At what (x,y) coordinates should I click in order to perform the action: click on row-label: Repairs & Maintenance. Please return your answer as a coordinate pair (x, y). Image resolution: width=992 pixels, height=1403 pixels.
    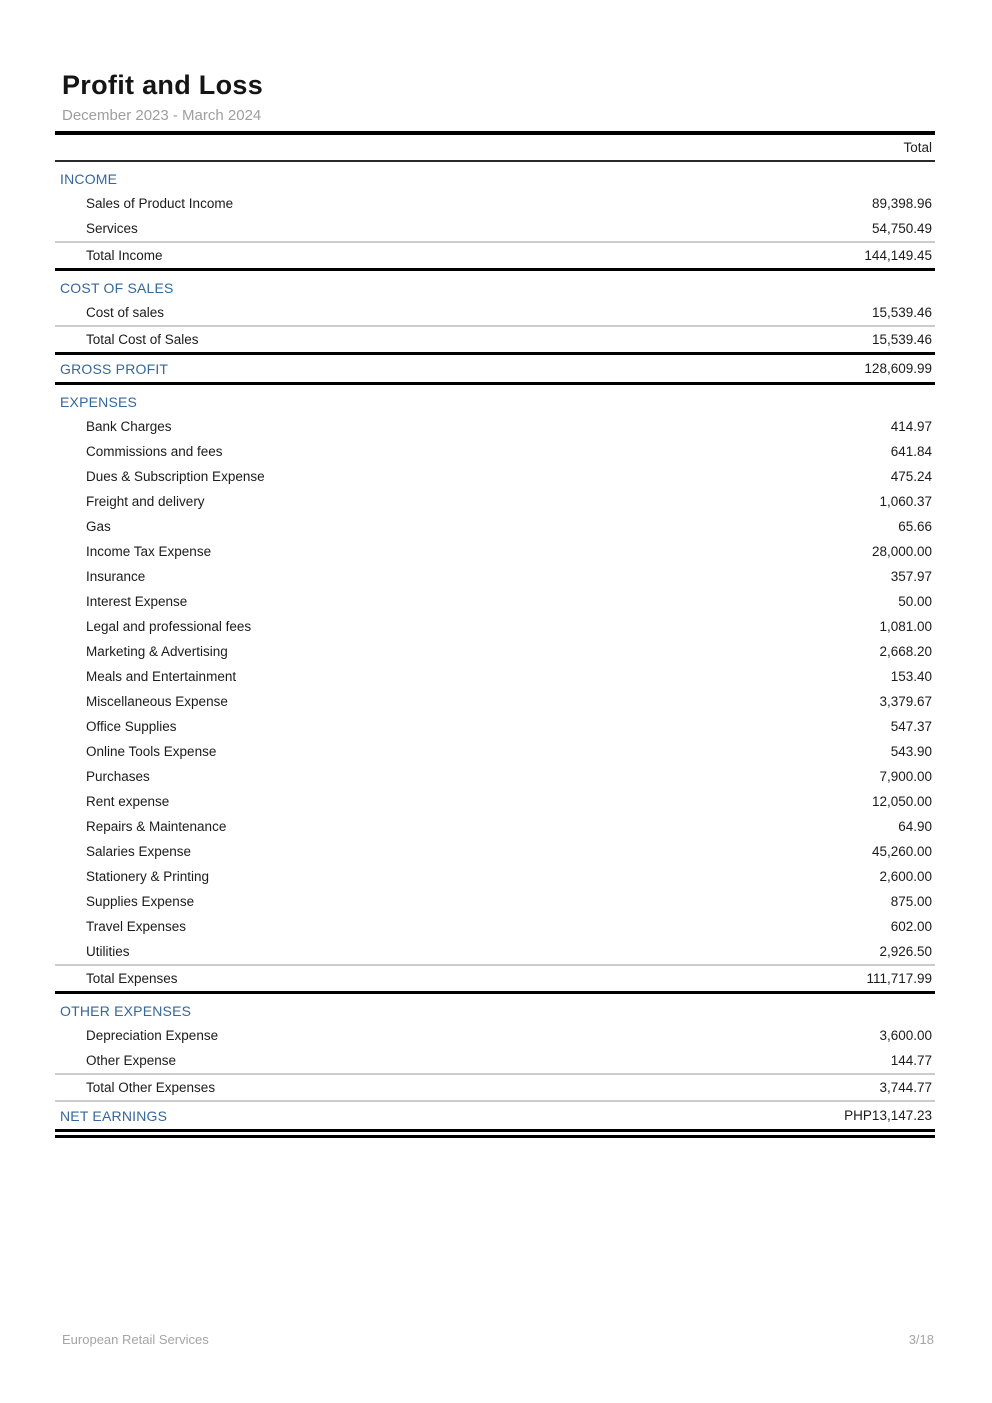
    Looking at the image, I should click on (156, 826).